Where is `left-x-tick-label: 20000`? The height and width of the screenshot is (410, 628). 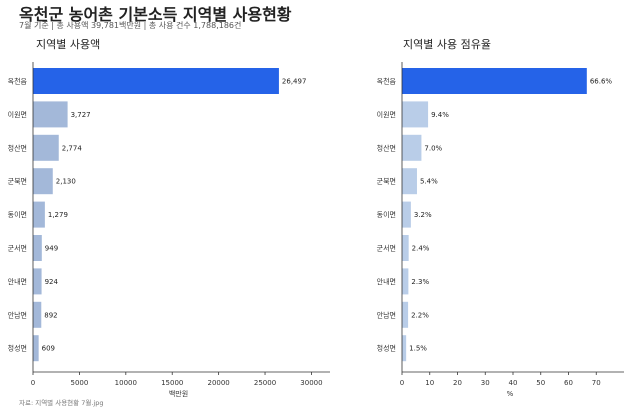
left-x-tick-label: 20000 is located at coordinates (218, 383).